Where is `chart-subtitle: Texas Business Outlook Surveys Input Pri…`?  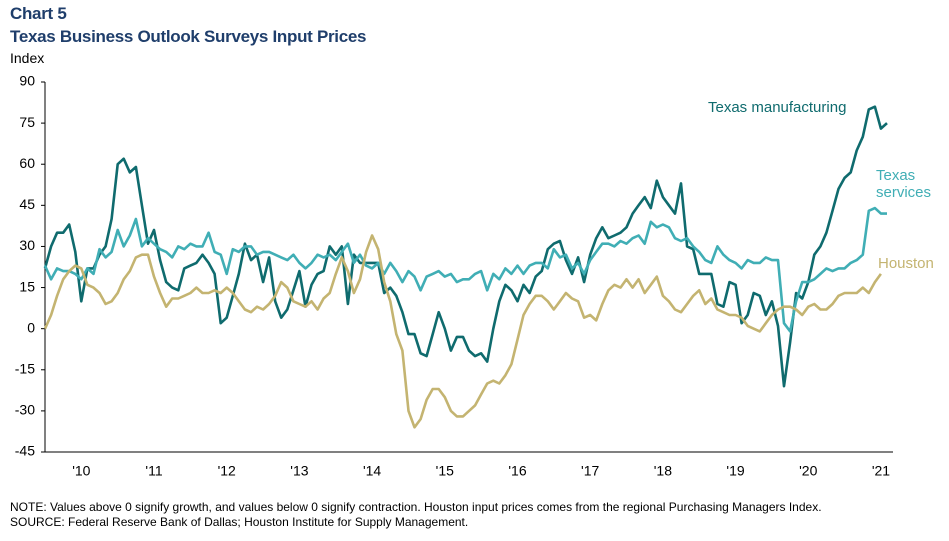
chart-subtitle: Texas Business Outlook Surveys Input Pri… is located at coordinates (188, 36).